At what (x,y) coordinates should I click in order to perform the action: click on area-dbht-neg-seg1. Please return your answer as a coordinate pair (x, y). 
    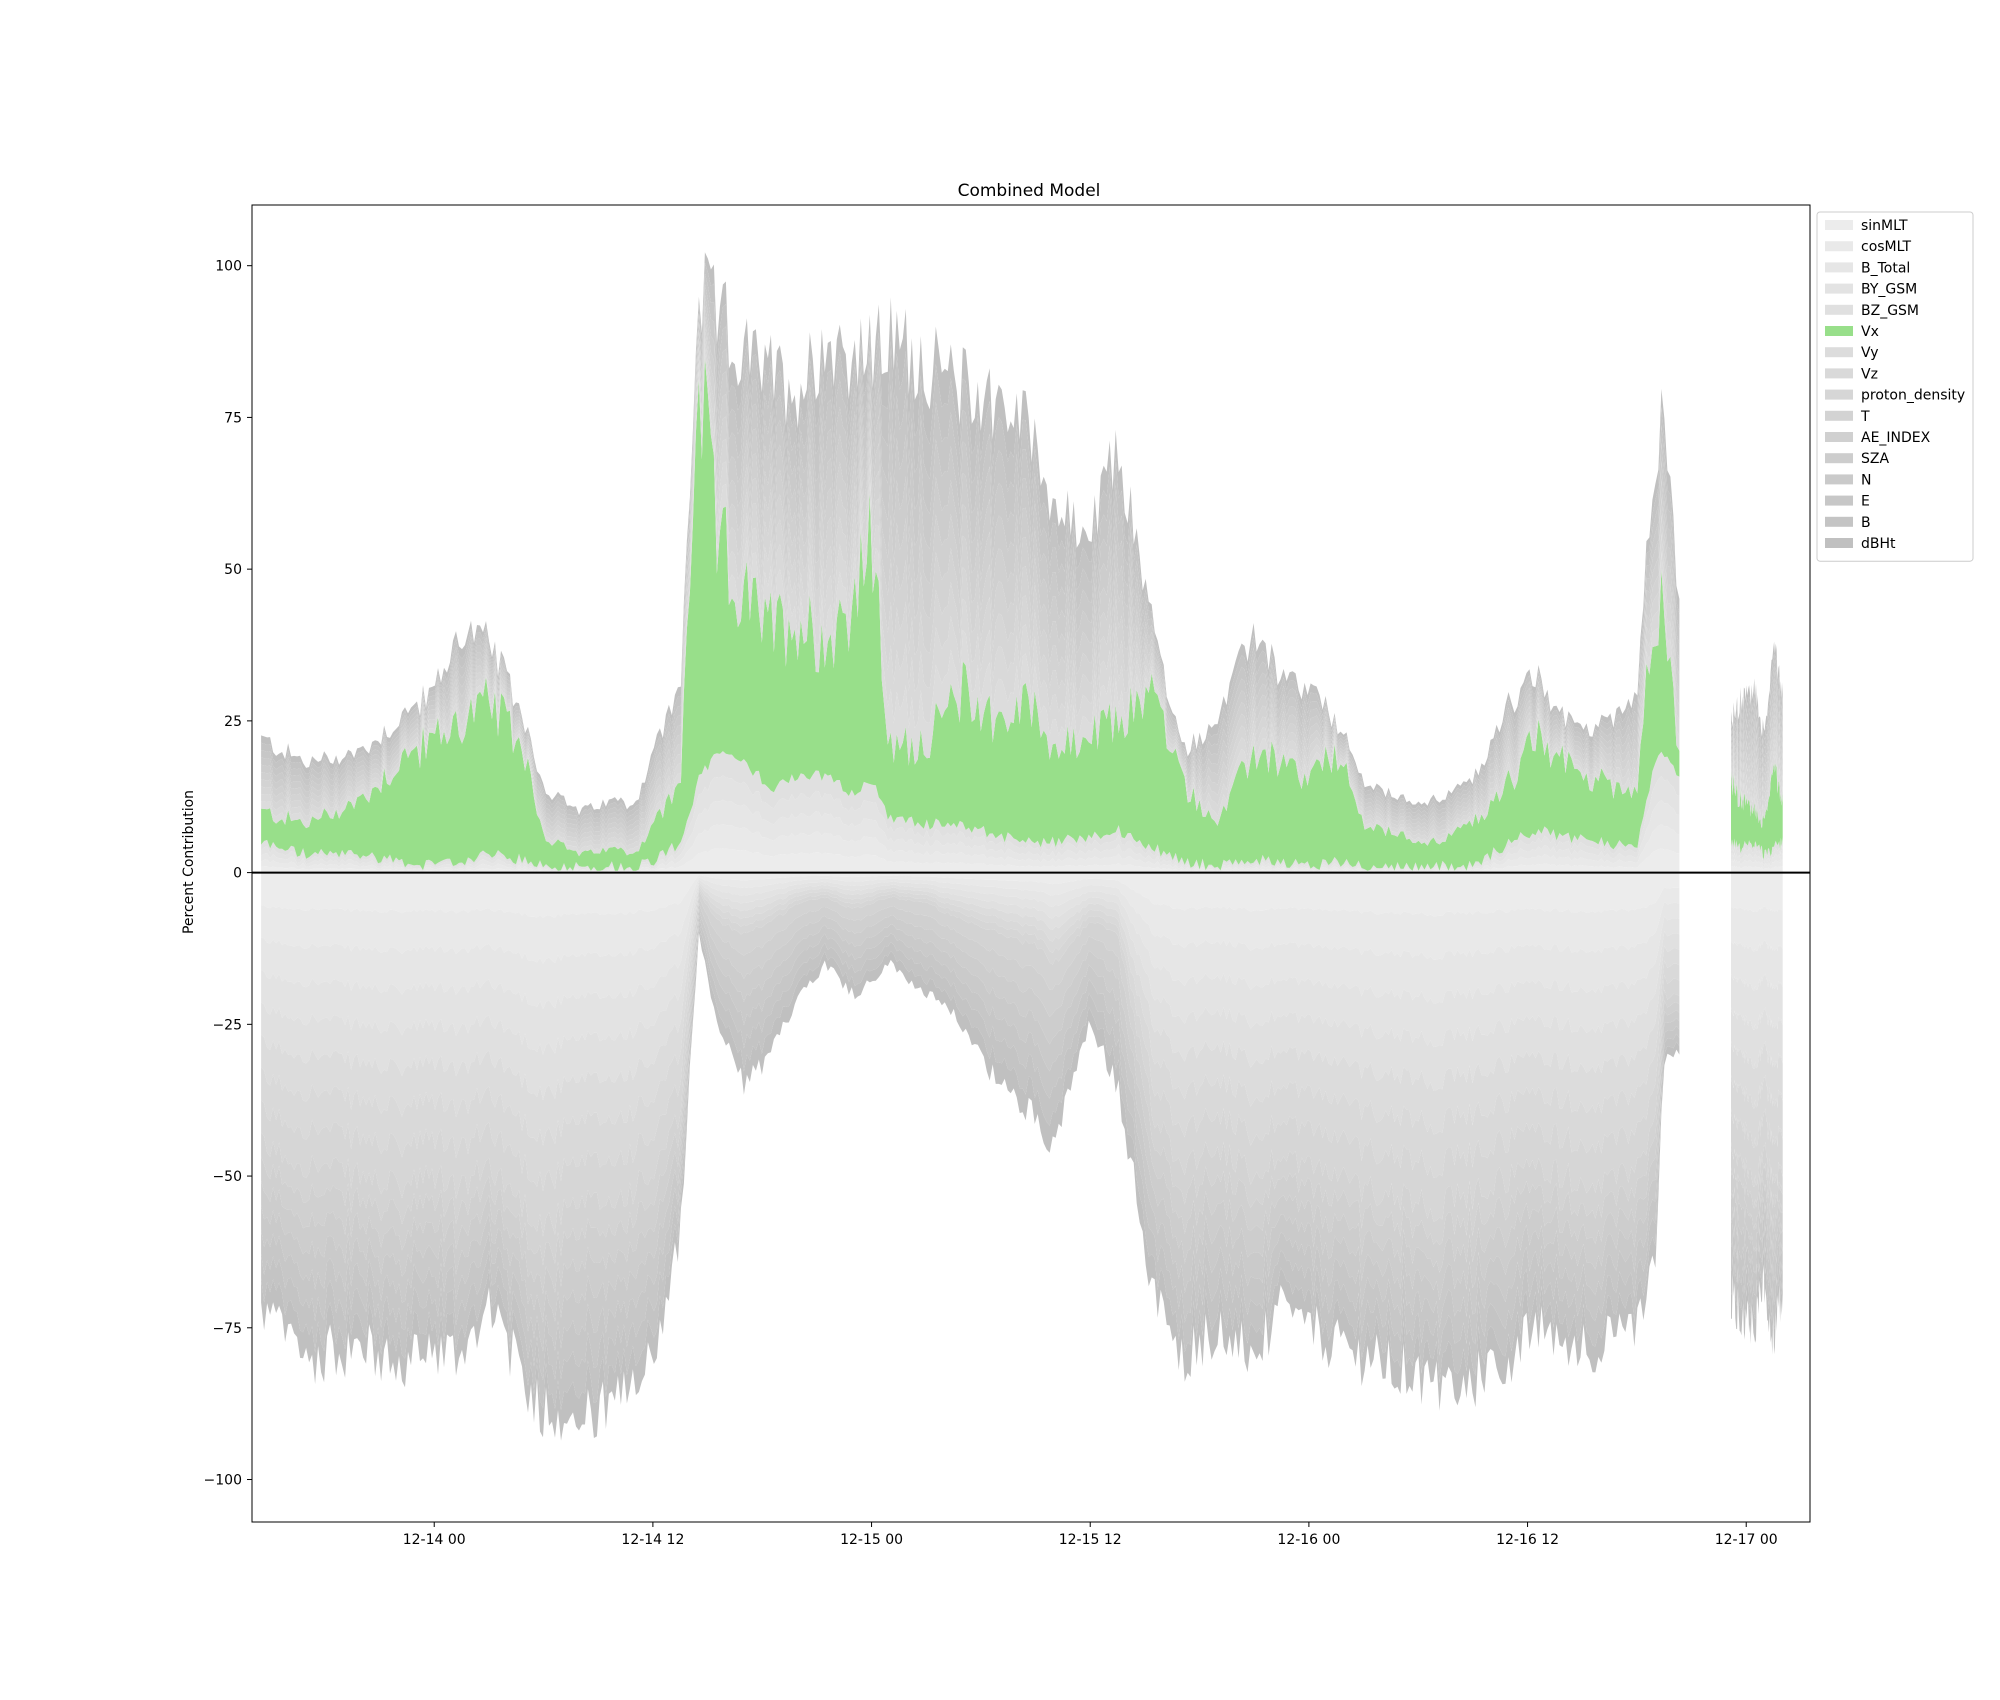
    Looking at the image, I should click on (1757, 1301).